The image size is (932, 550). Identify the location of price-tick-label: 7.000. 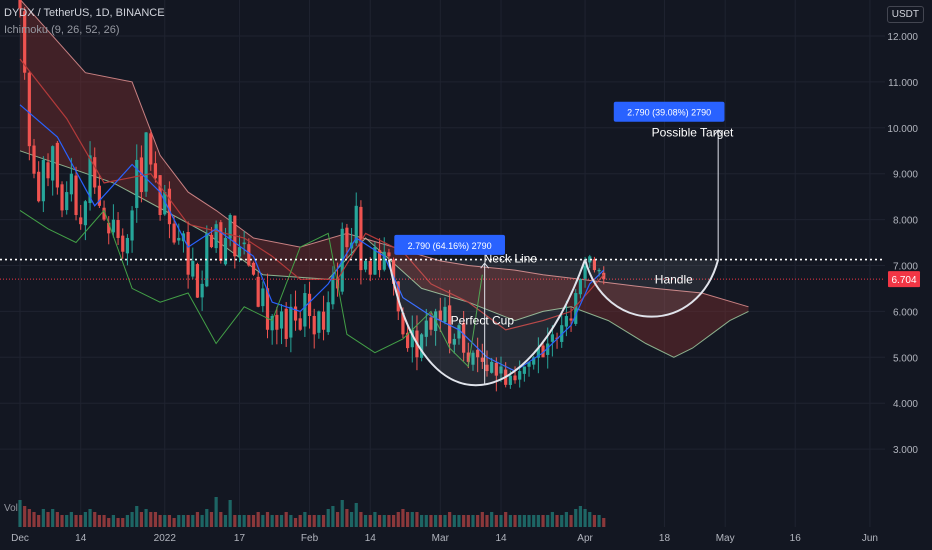
(905, 267).